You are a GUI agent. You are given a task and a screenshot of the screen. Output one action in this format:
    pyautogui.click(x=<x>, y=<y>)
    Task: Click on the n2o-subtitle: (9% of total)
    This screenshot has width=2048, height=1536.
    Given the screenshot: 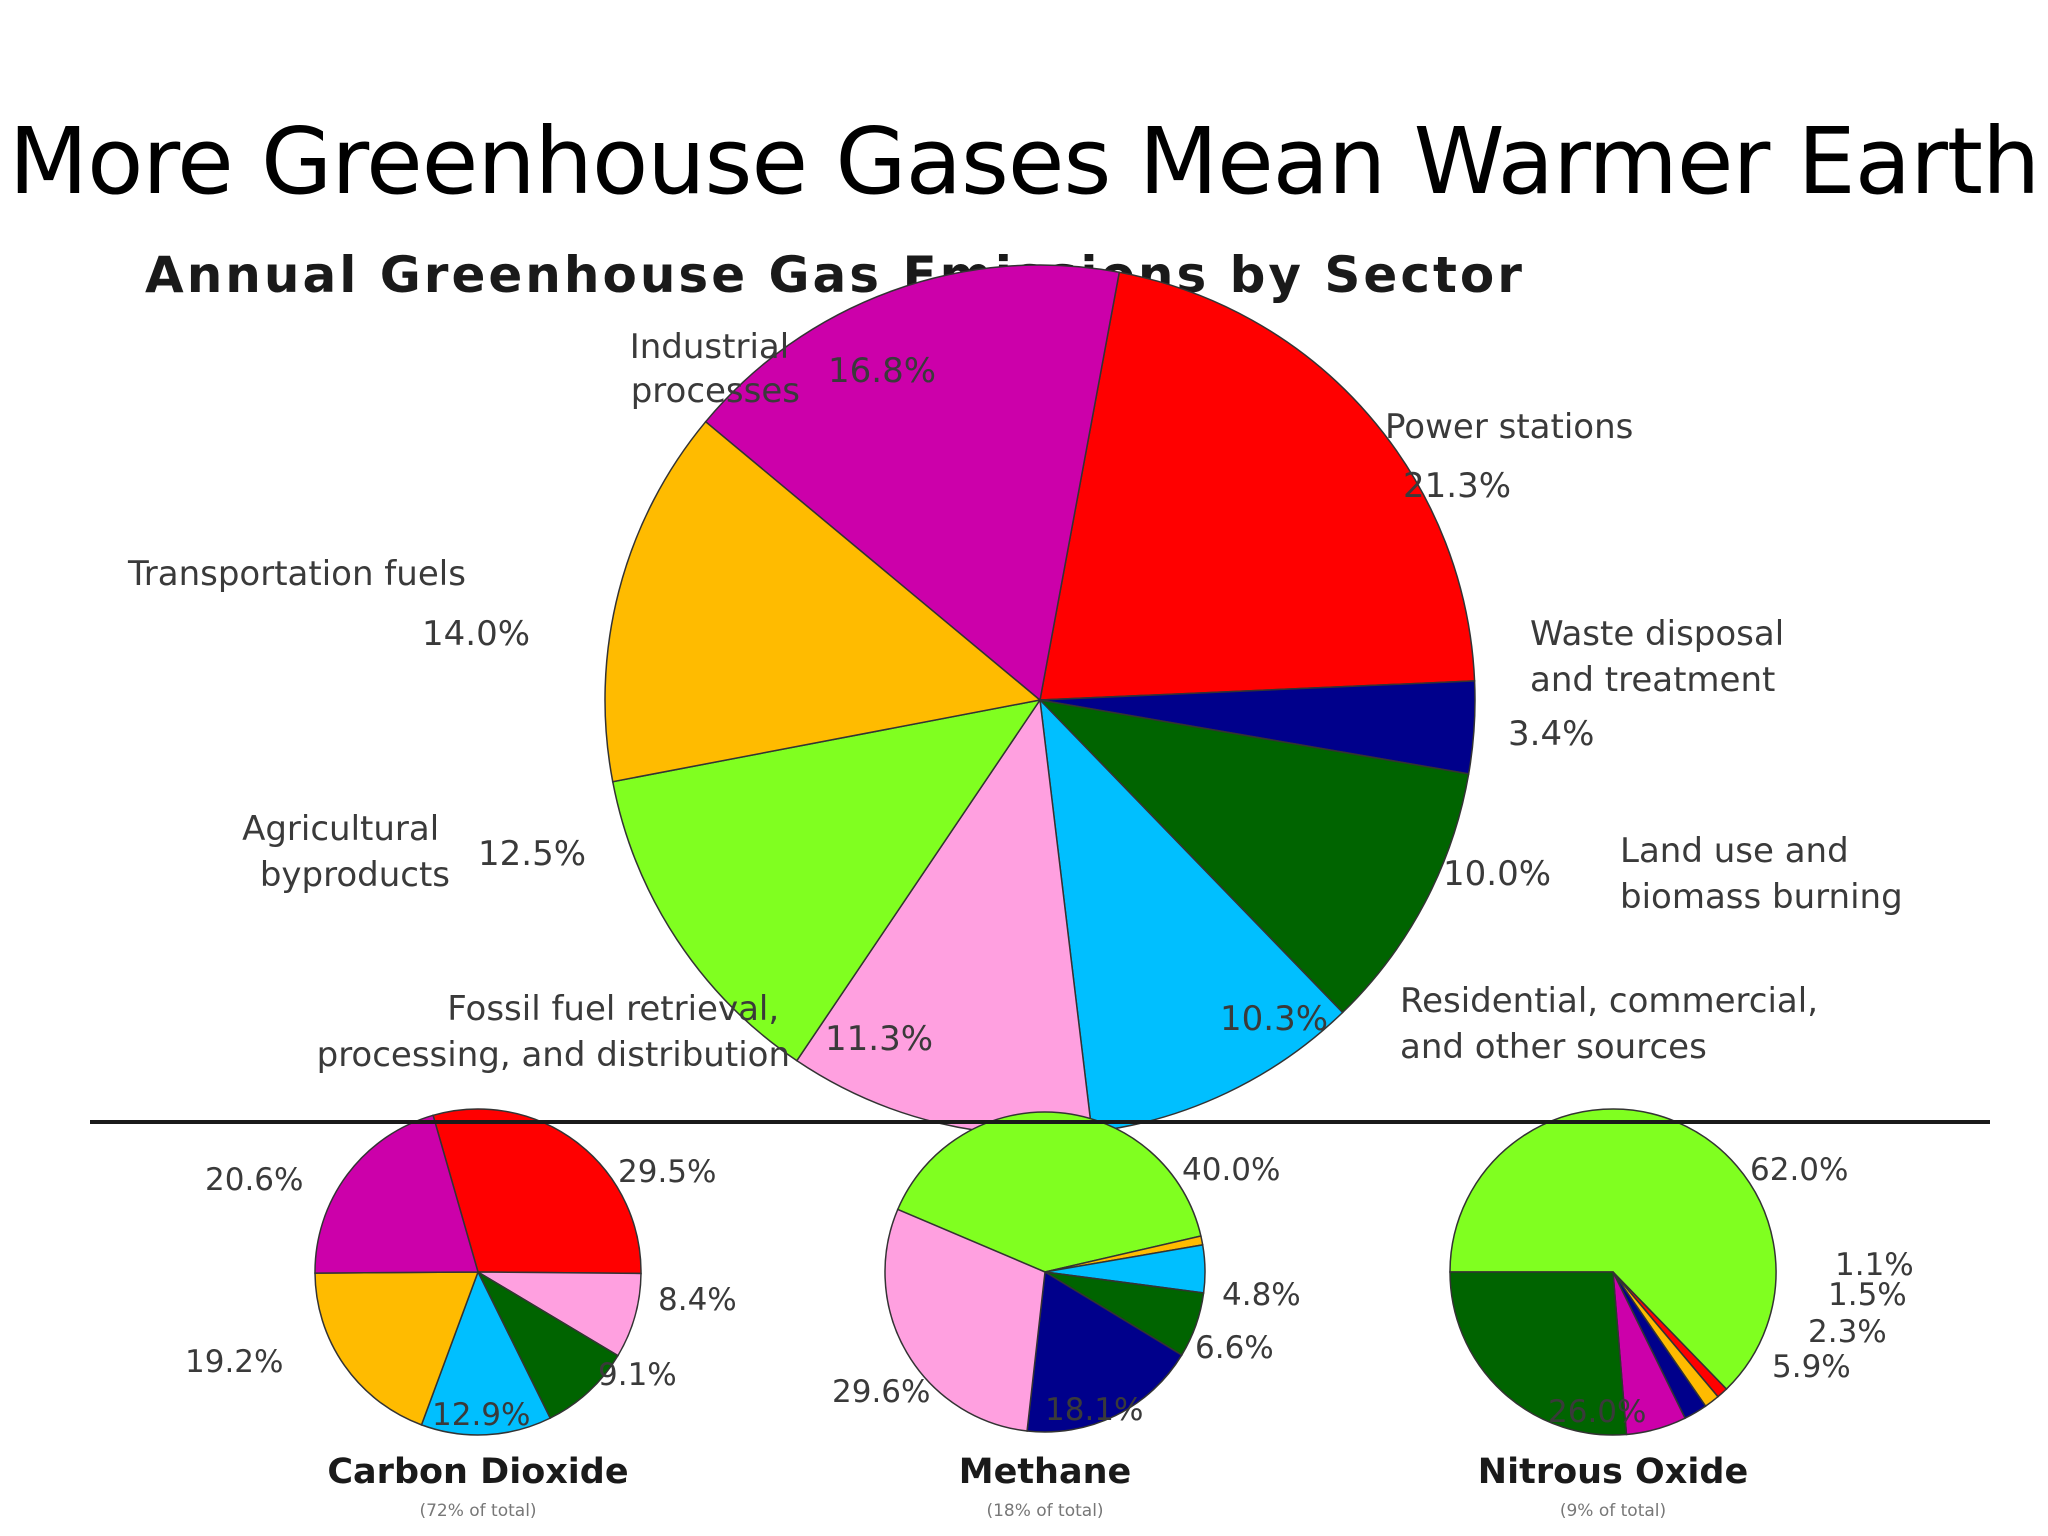 What is the action you would take?
    pyautogui.click(x=1613, y=1511)
    